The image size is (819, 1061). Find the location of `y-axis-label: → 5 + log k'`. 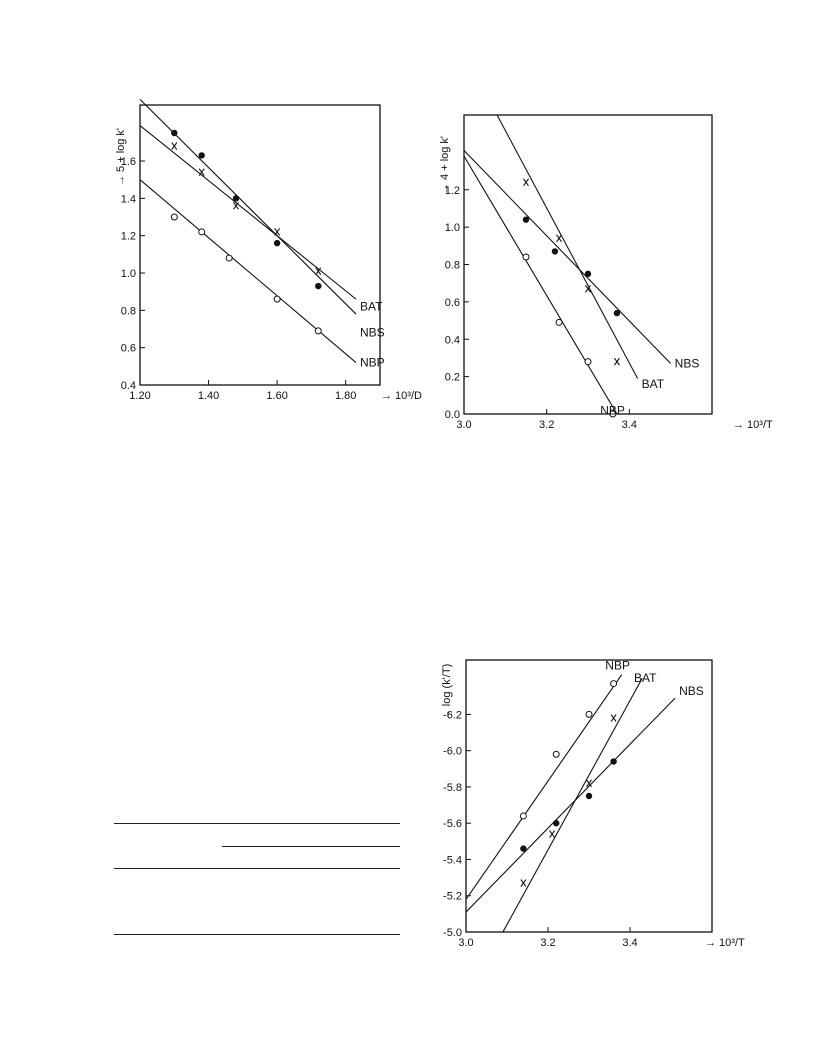

y-axis-label: → 5 + log k' is located at coordinates (121, 157).